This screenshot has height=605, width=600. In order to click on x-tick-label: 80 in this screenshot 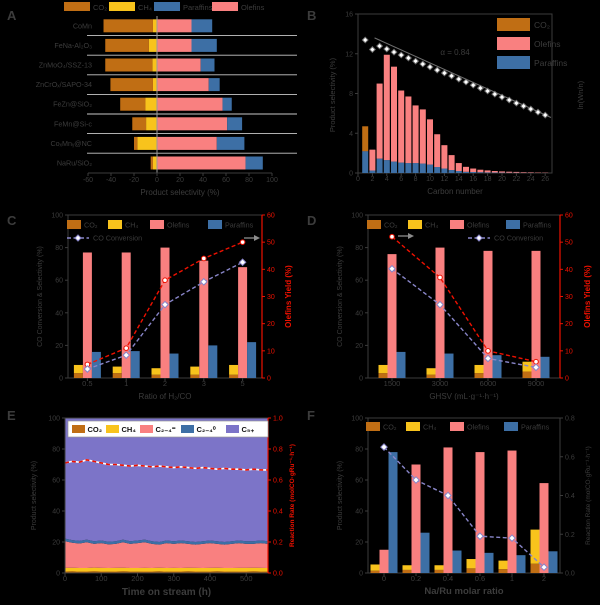, I will do `click(249, 180)`.